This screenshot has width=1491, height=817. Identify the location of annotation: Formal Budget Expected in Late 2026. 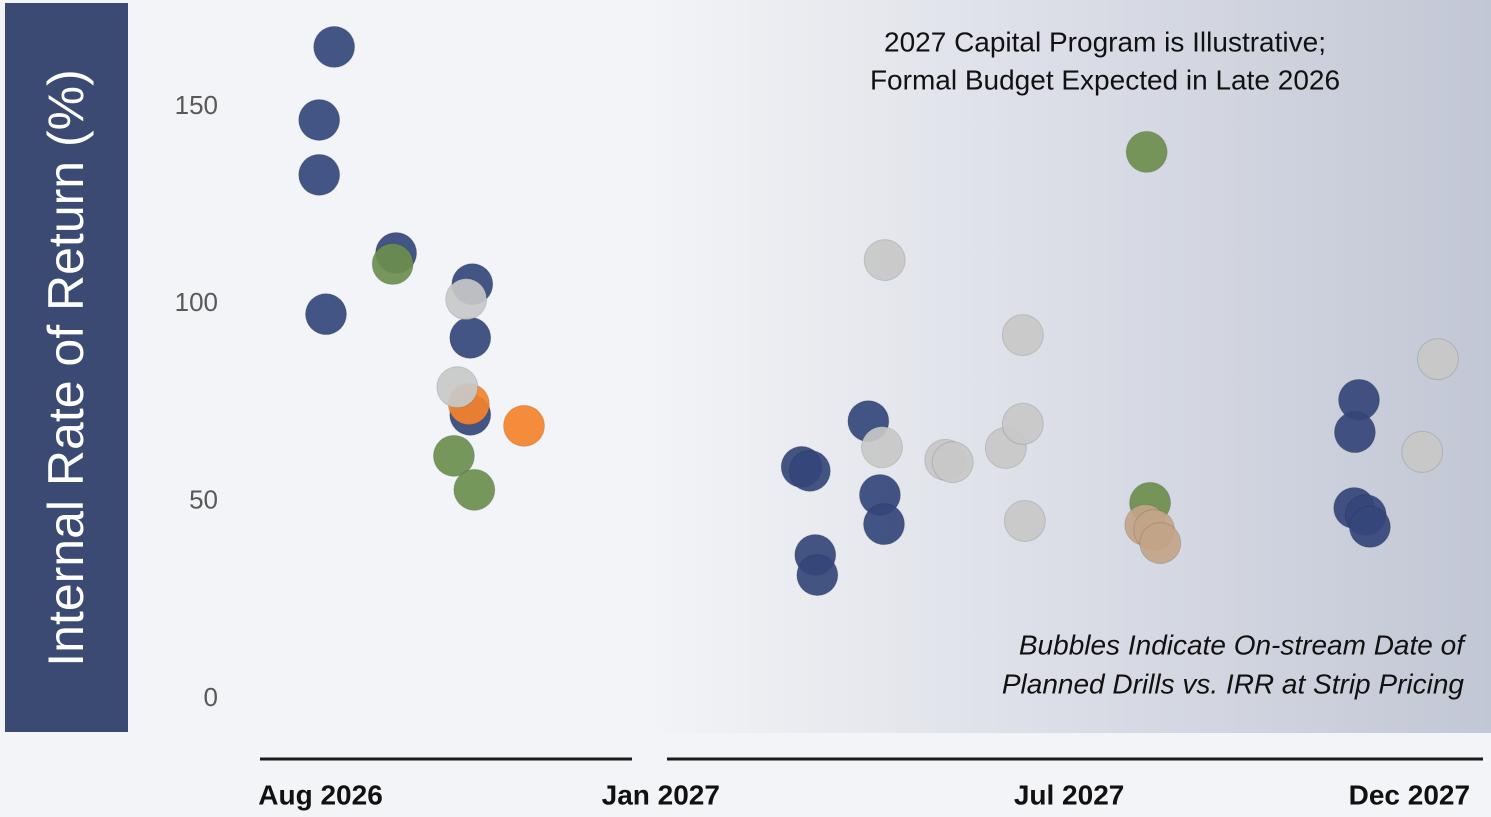
(1105, 79).